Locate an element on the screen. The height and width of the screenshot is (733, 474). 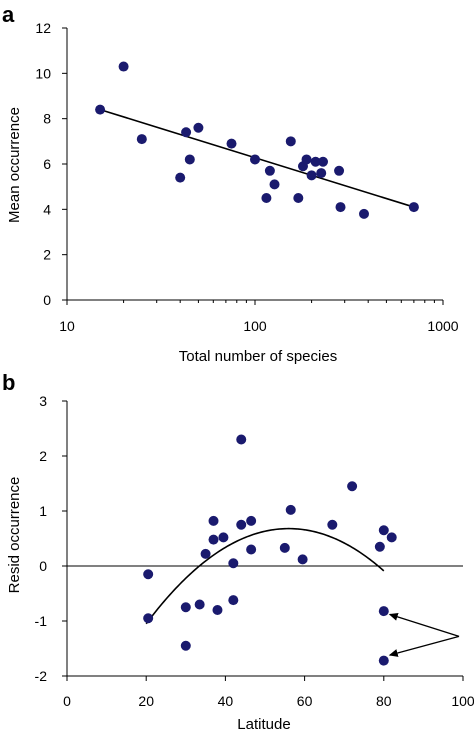
y-tick-label: 6 is located at coordinates (47, 164).